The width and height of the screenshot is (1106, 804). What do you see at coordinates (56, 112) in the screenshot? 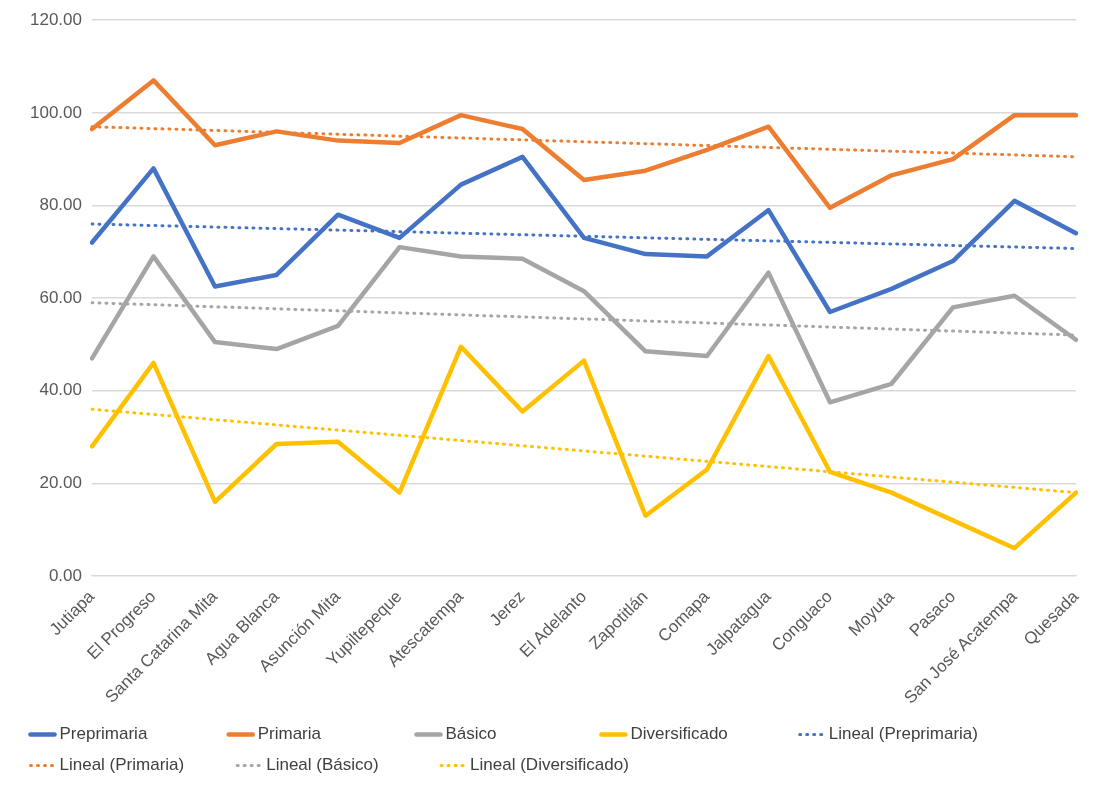
I see `y-tick-label: 100.00` at bounding box center [56, 112].